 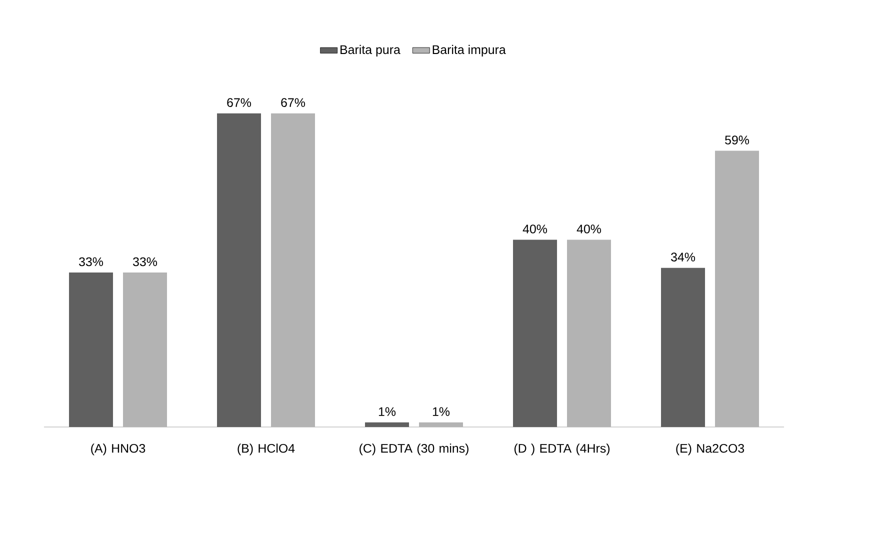 What do you see at coordinates (266, 450) in the screenshot?
I see `x-tick-label: (B) HClO4` at bounding box center [266, 450].